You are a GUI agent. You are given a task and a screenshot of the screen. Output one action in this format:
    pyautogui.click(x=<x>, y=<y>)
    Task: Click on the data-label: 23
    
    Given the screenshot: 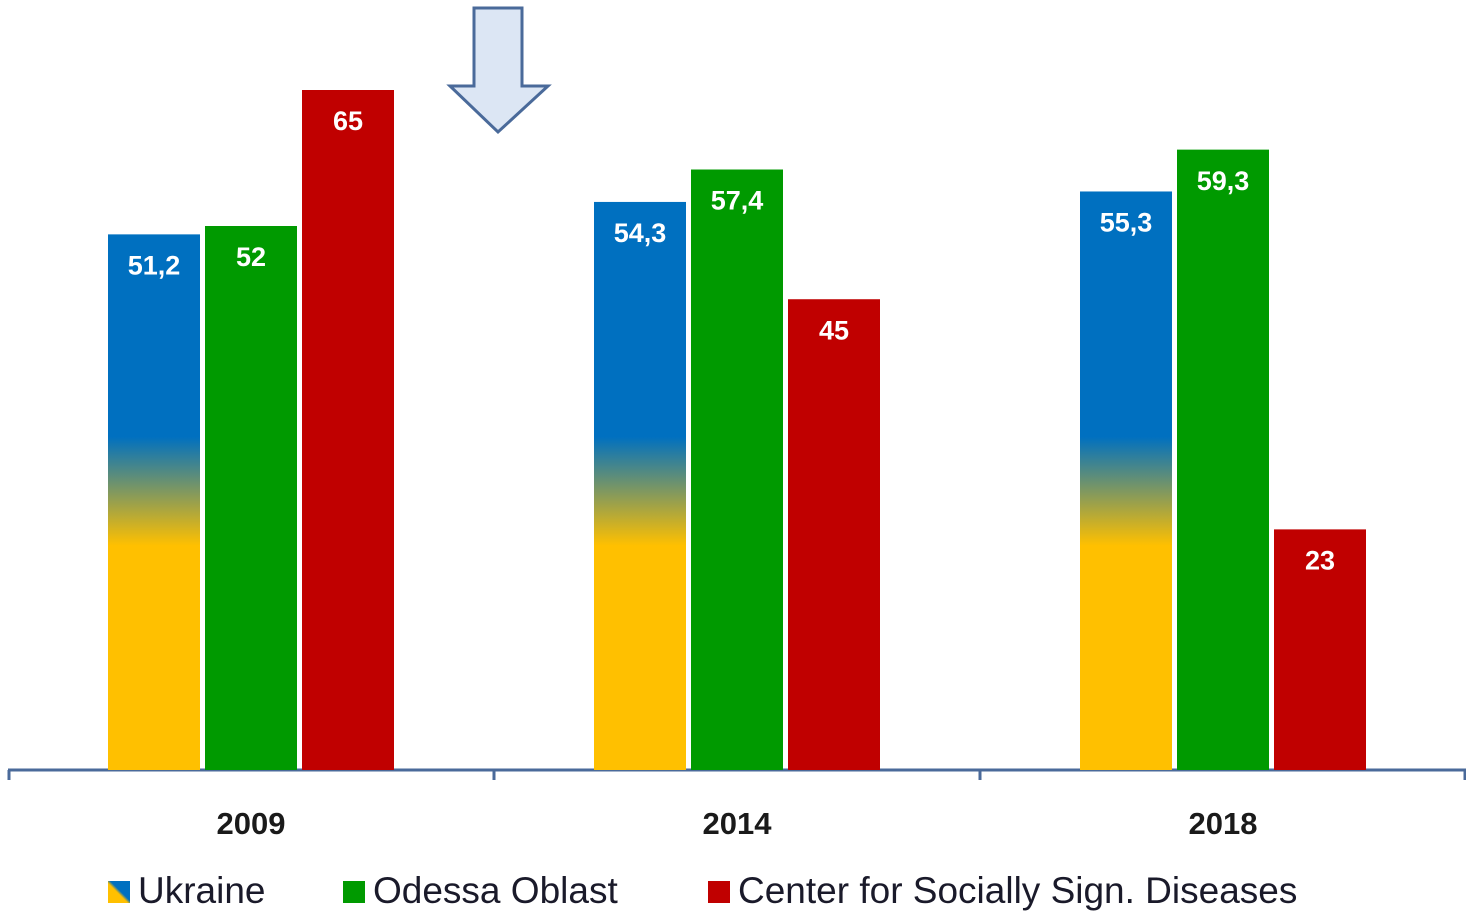 What is the action you would take?
    pyautogui.click(x=1320, y=561)
    